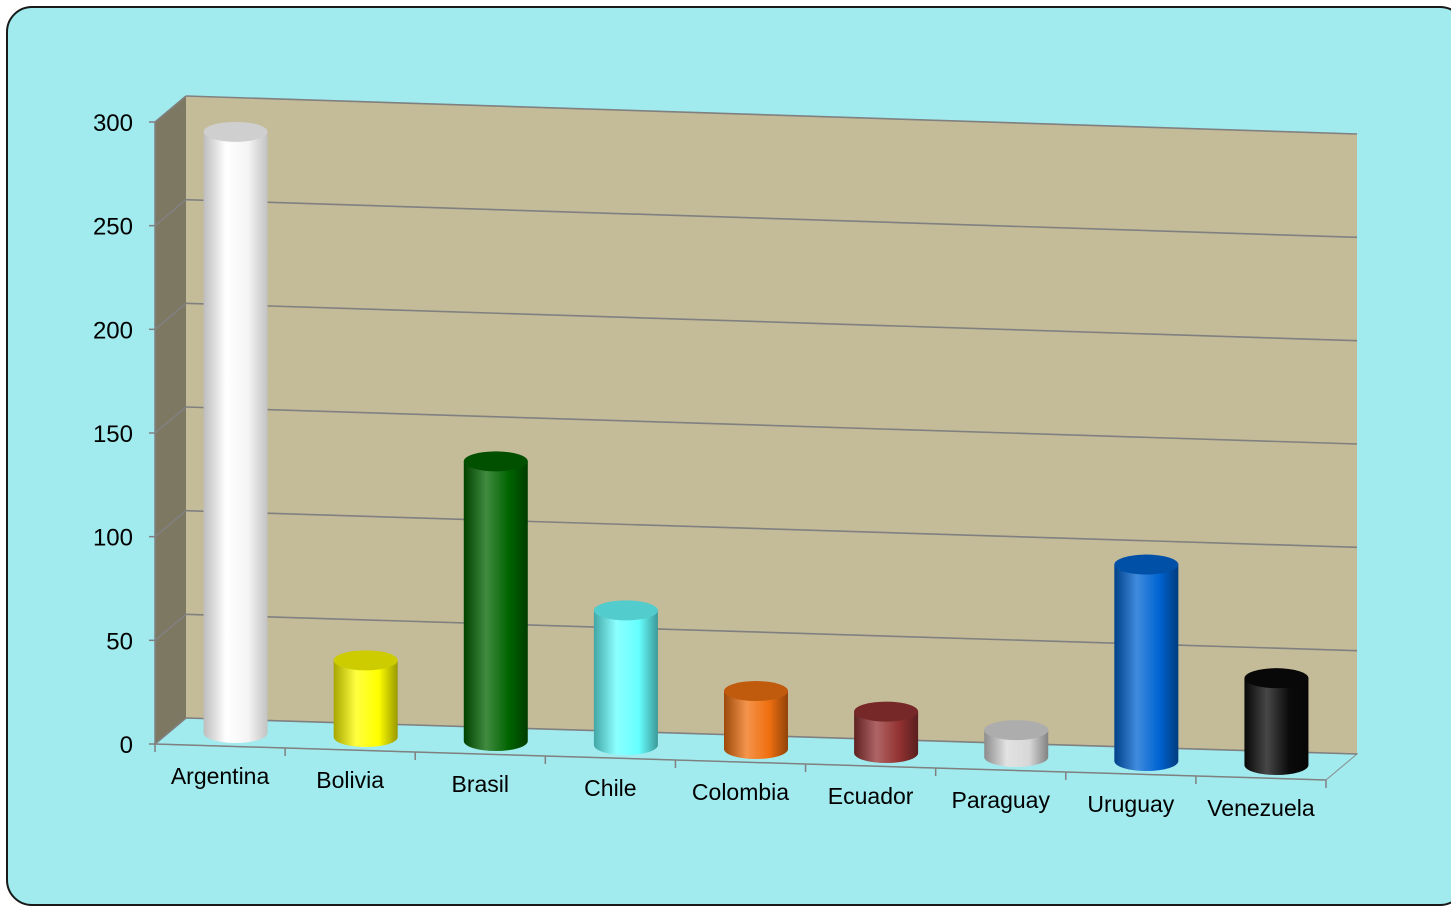  I want to click on bar-bolivia, so click(365, 699).